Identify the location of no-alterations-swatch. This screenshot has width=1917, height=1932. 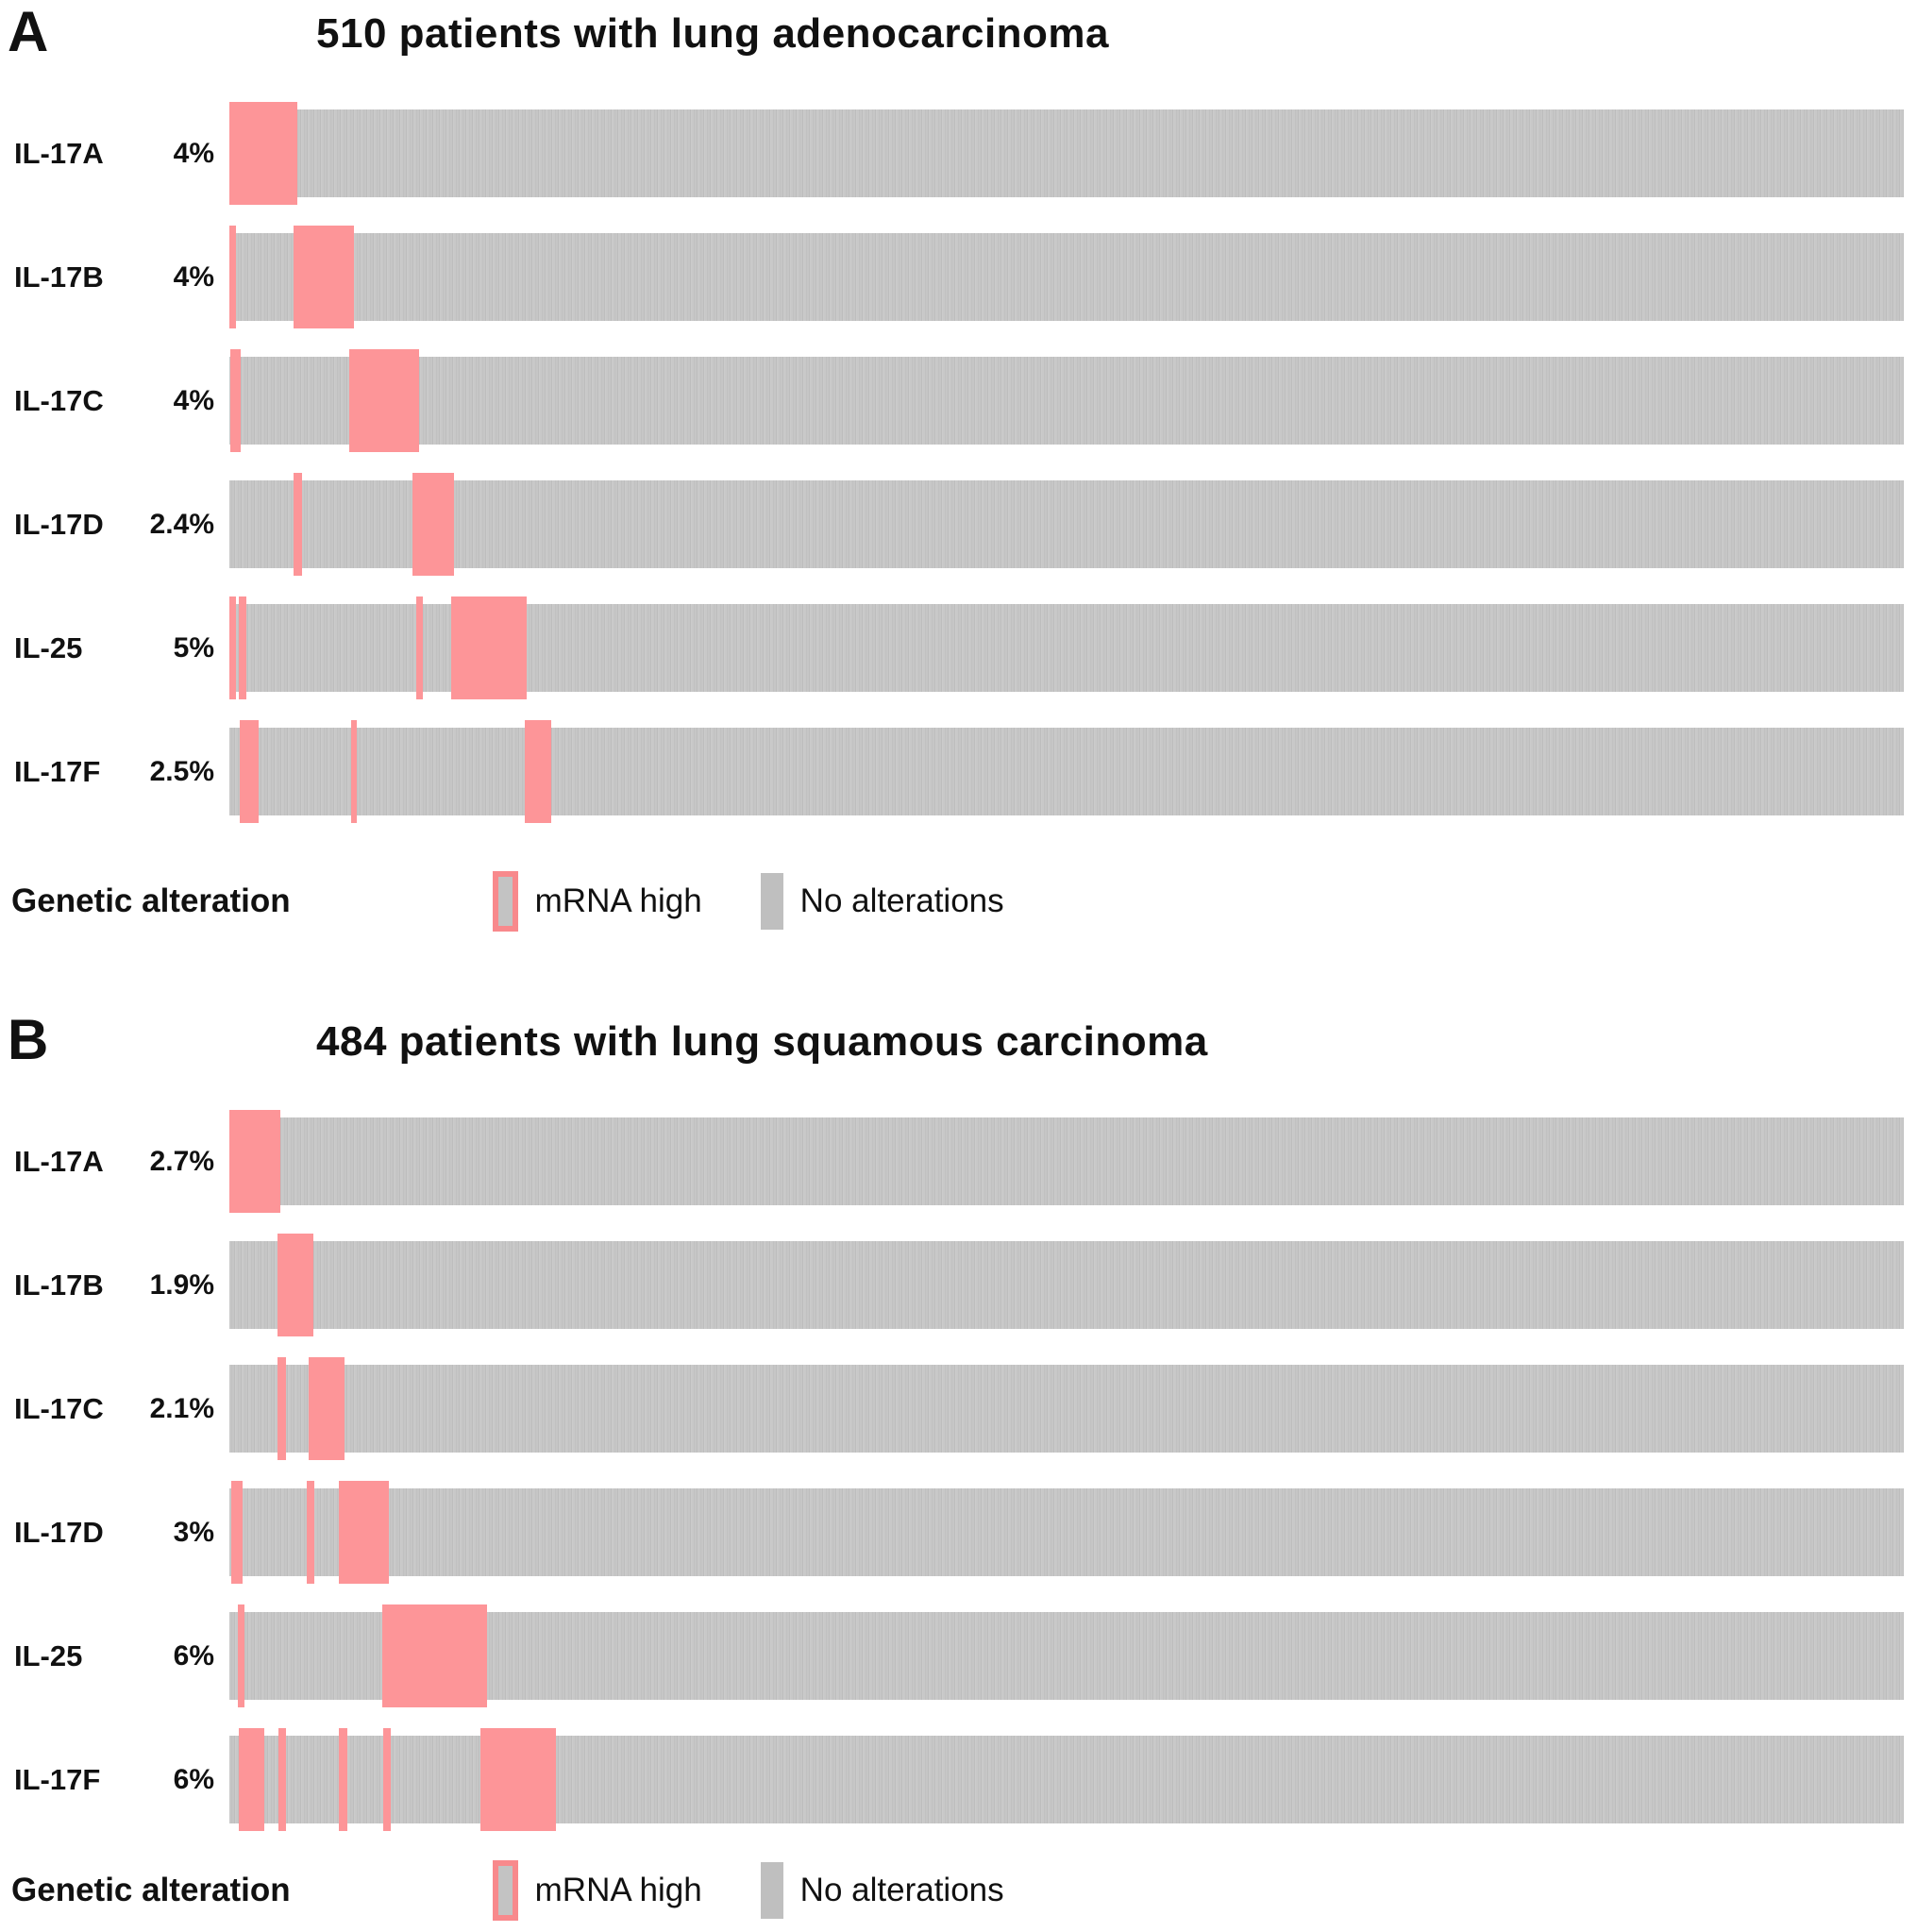
(771, 901).